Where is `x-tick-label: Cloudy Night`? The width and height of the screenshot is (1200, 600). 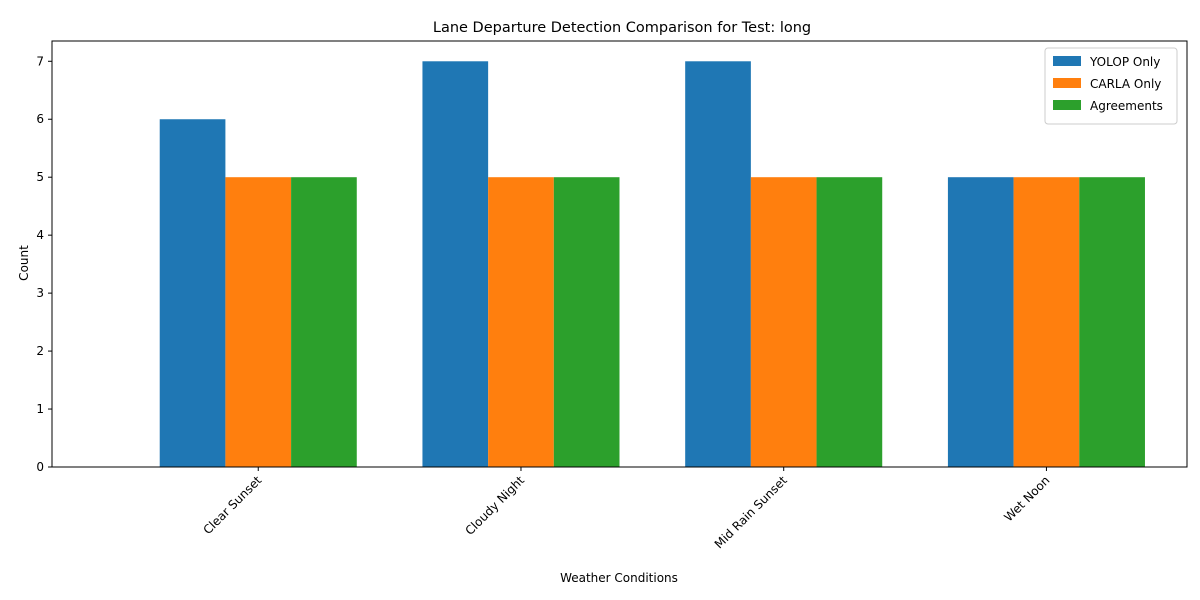 x-tick-label: Cloudy Night is located at coordinates (494, 505).